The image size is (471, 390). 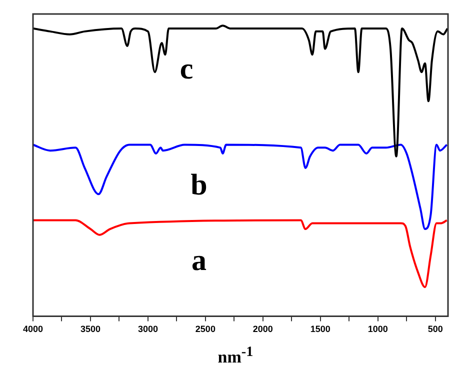 What do you see at coordinates (33, 329) in the screenshot?
I see `x-tick-label: 4000` at bounding box center [33, 329].